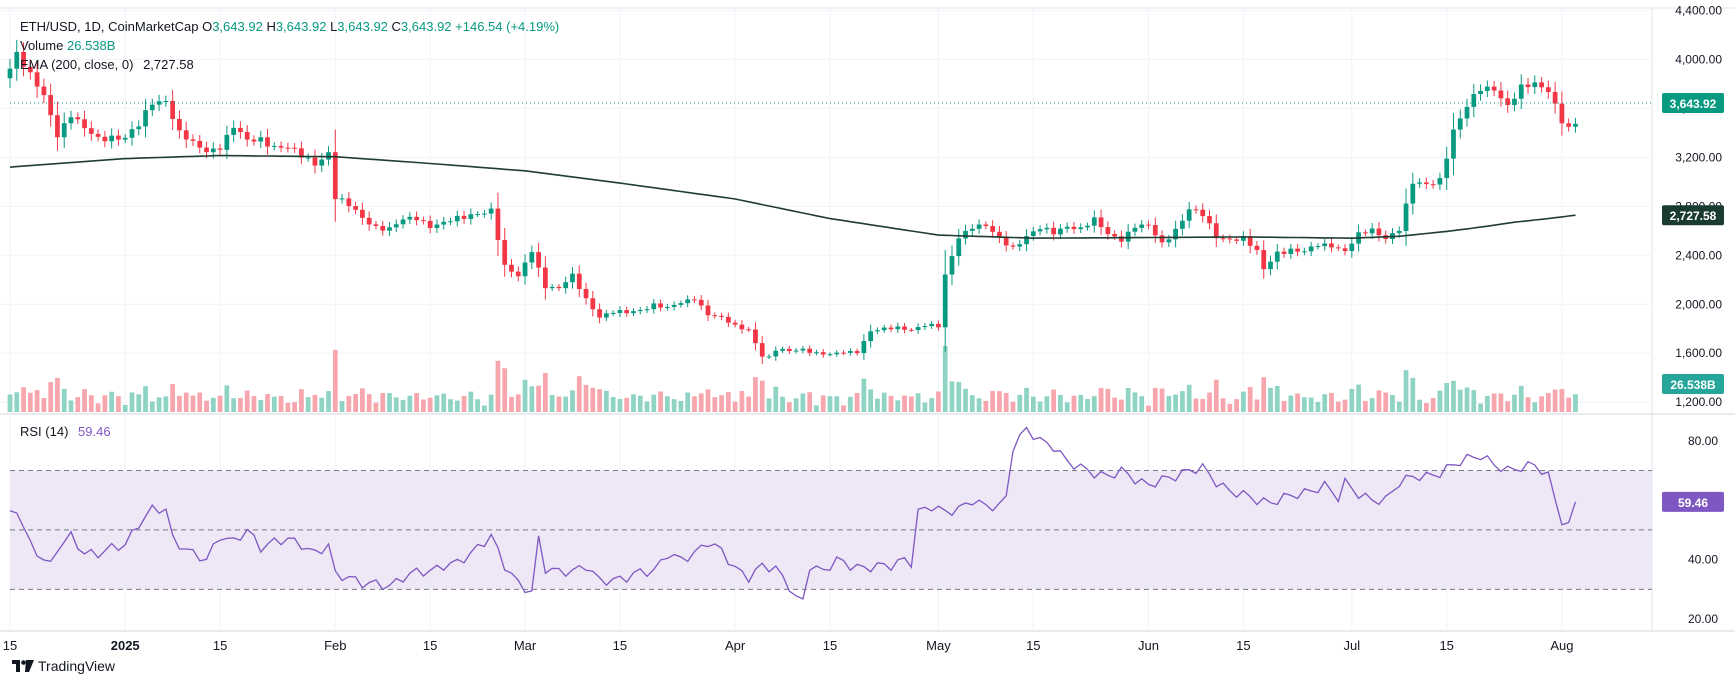  Describe the element at coordinates (1698, 59) in the screenshot. I see `price-tick-label: 4,000.00` at that location.